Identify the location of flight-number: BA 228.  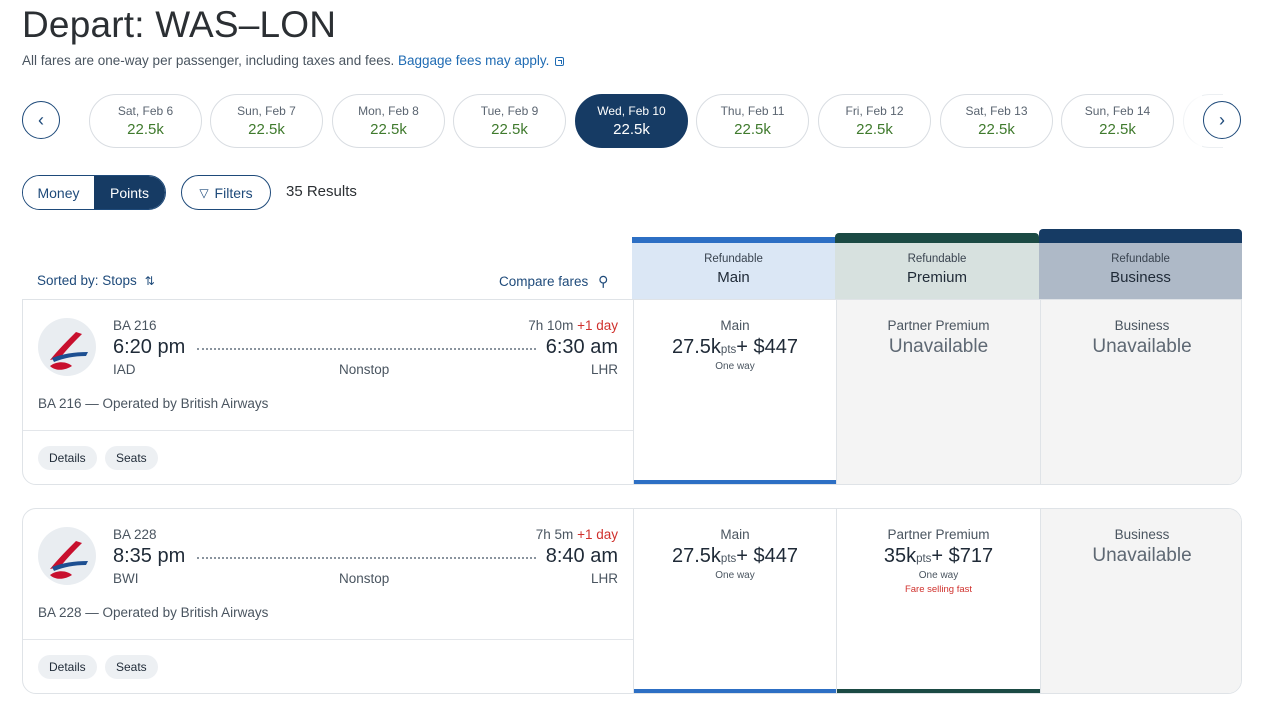
(135, 534).